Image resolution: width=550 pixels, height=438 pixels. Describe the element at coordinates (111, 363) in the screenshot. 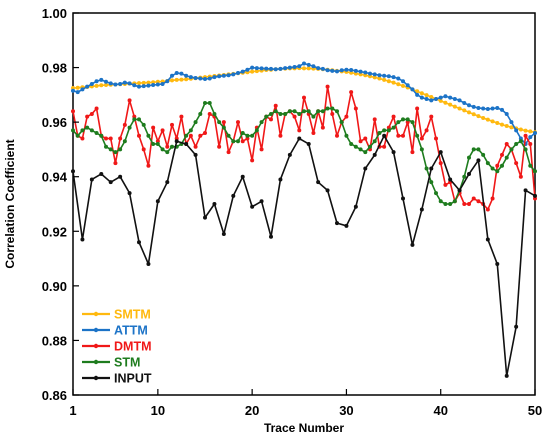

I see `legend-item-stm: STM` at that location.